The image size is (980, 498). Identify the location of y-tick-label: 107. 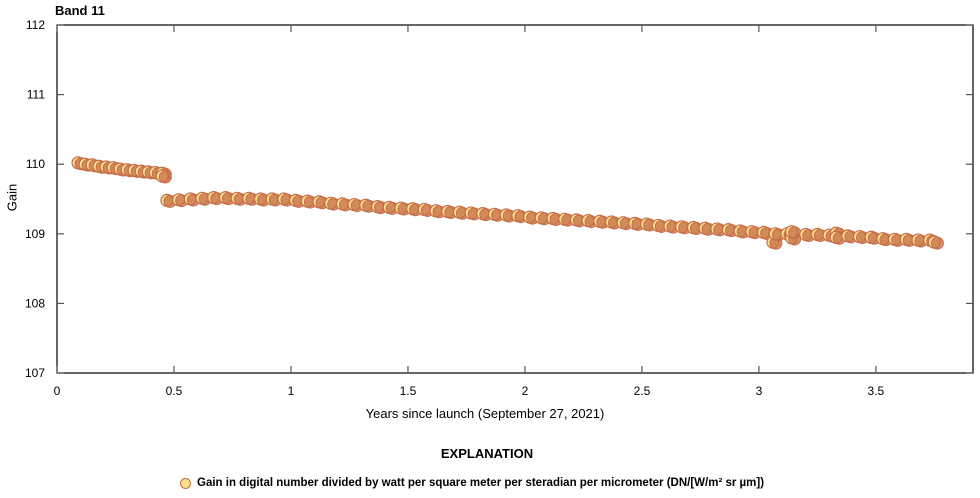
(35, 373).